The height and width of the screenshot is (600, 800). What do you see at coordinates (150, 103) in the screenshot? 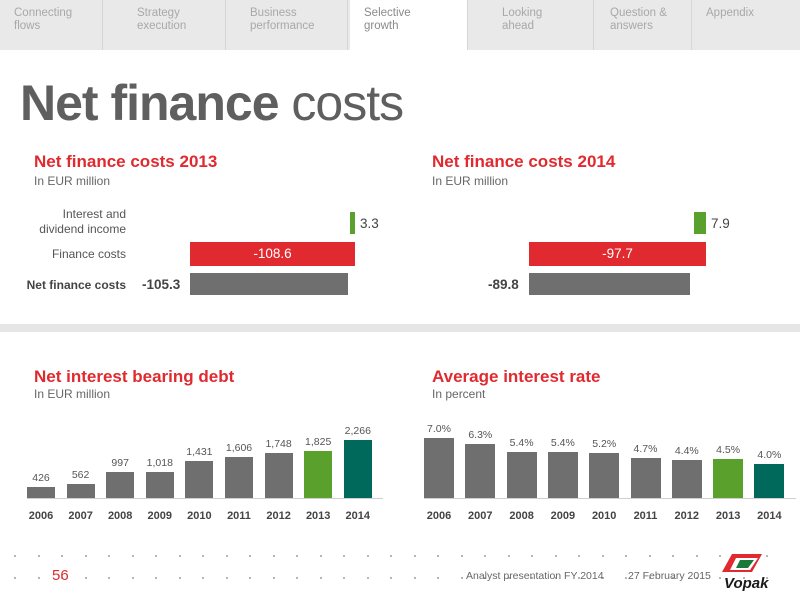
I see `page-title-bold: Net finance` at bounding box center [150, 103].